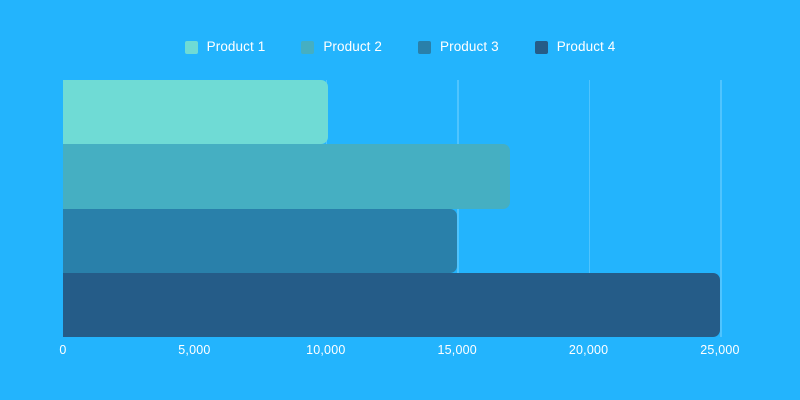 Image resolution: width=800 pixels, height=400 pixels. Describe the element at coordinates (400, 47) in the screenshot. I see `chart-legend: Product 1 Product 2 Product 3 Product 4` at that location.